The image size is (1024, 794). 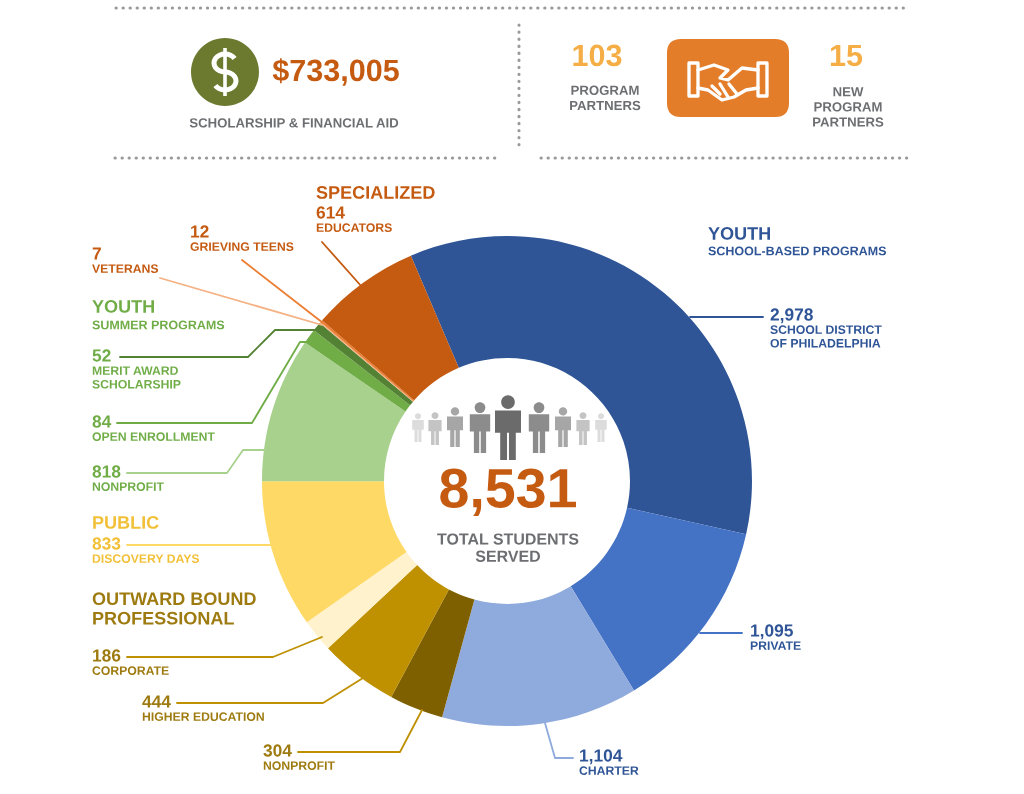 I want to click on text: $733,005, so click(x=335, y=72).